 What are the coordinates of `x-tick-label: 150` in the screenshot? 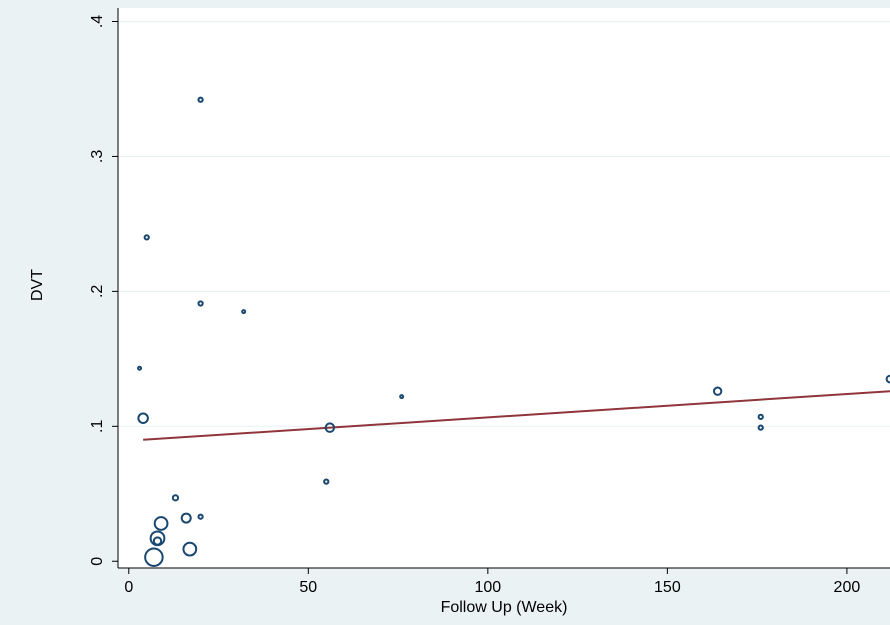 It's located at (667, 587).